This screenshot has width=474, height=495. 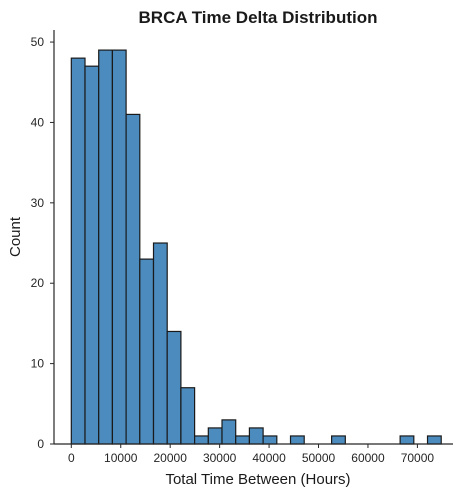 What do you see at coordinates (257, 479) in the screenshot?
I see `x-axis-label: Total Time Between (Hours)` at bounding box center [257, 479].